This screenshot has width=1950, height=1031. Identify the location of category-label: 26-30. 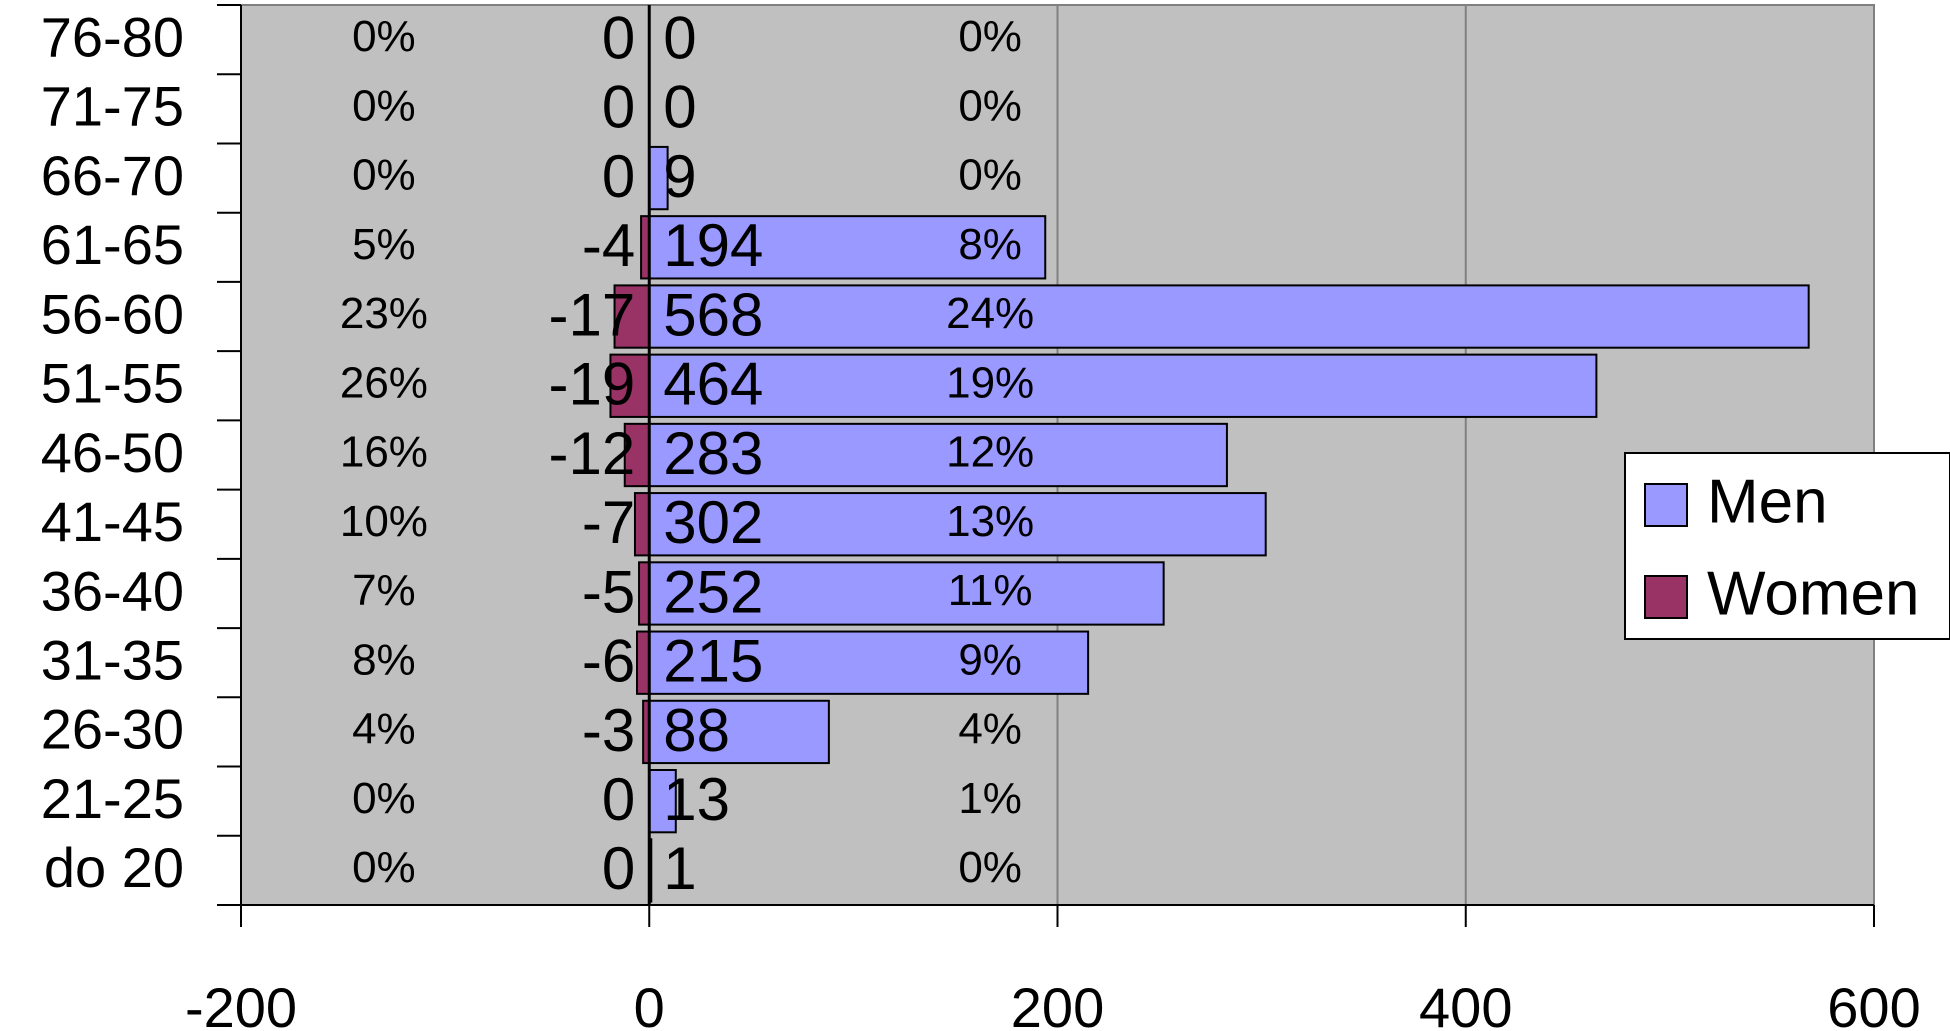
(112, 729).